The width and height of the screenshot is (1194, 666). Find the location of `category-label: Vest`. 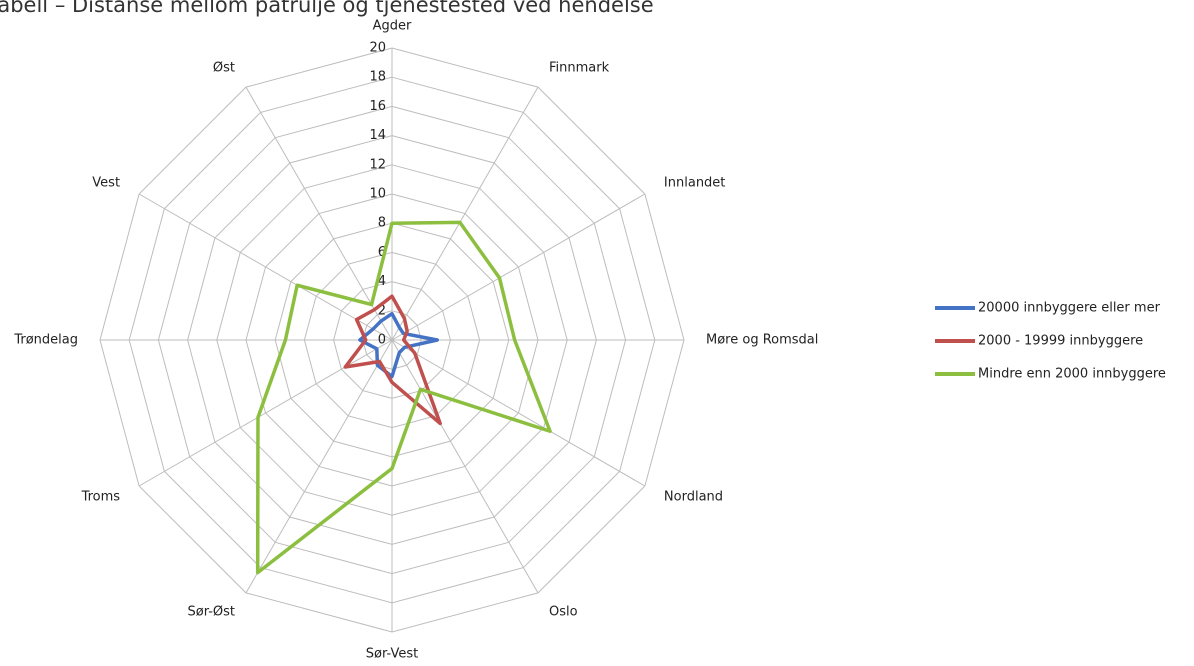

category-label: Vest is located at coordinates (106, 183).